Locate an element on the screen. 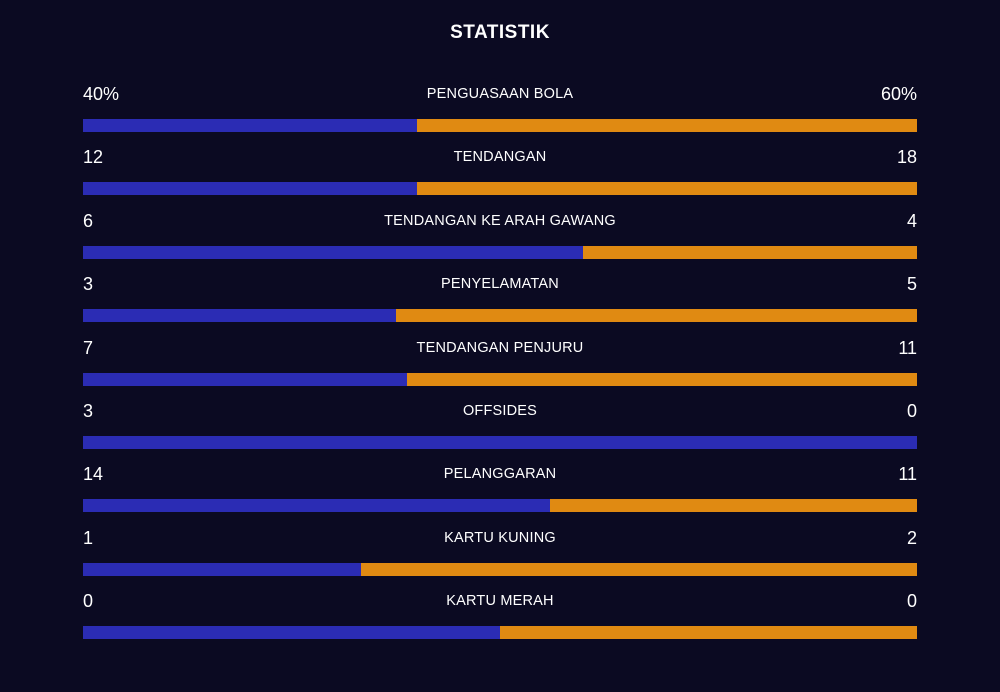 This screenshot has width=1000, height=692. home-value: 1 is located at coordinates (88, 537).